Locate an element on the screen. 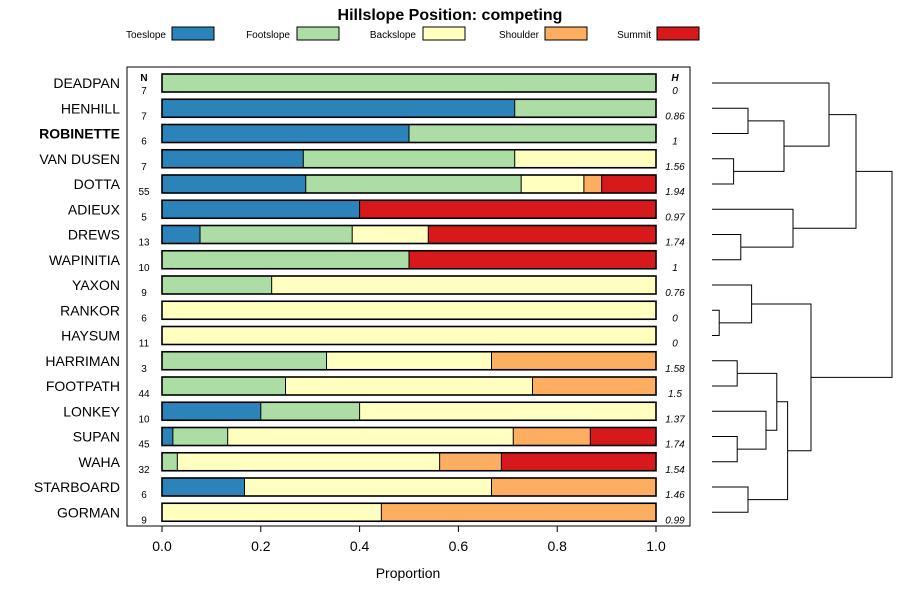  row-label: HAYSUM is located at coordinates (90, 336).